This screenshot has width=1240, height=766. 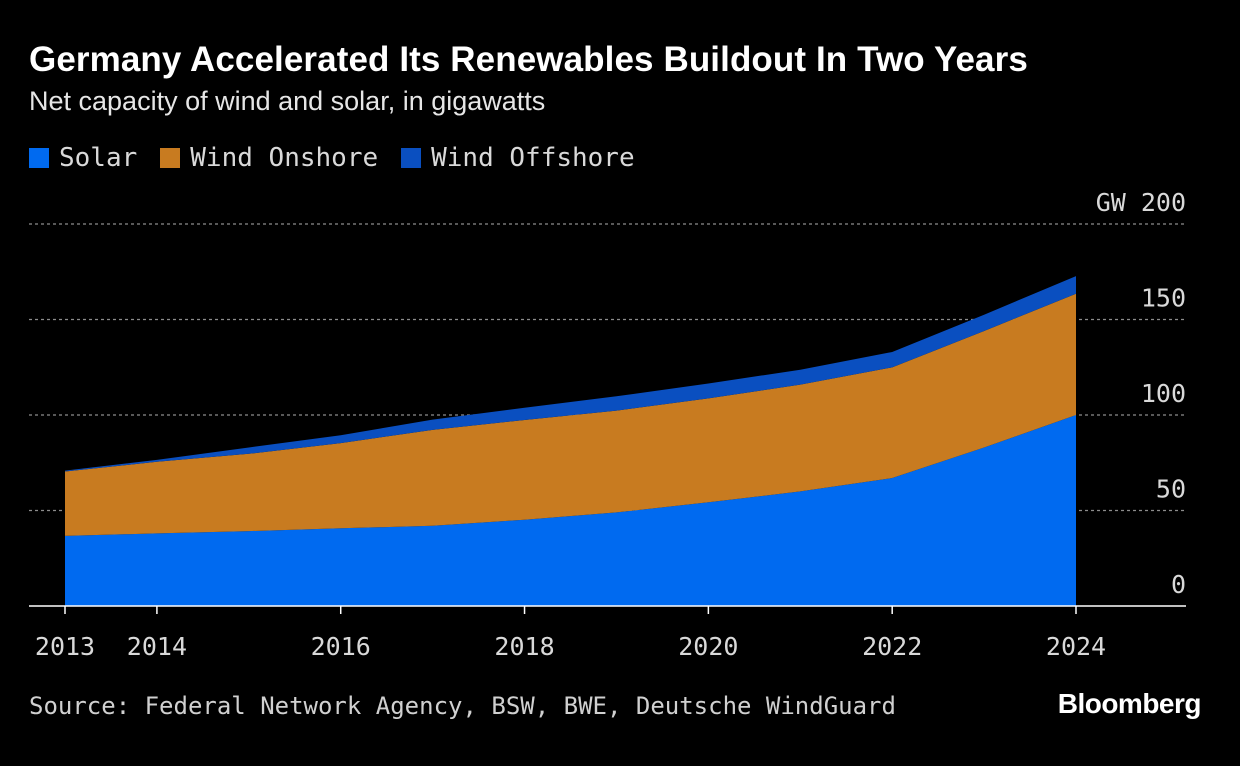 I want to click on x-axis, so click(x=607, y=609).